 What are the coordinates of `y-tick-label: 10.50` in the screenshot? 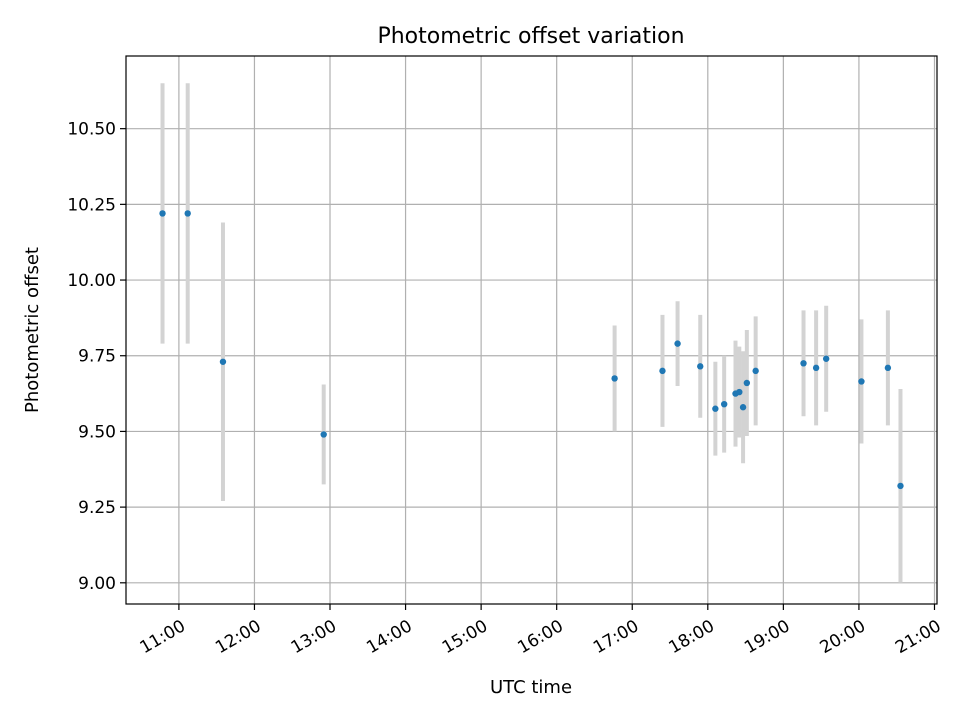 It's located at (91, 130).